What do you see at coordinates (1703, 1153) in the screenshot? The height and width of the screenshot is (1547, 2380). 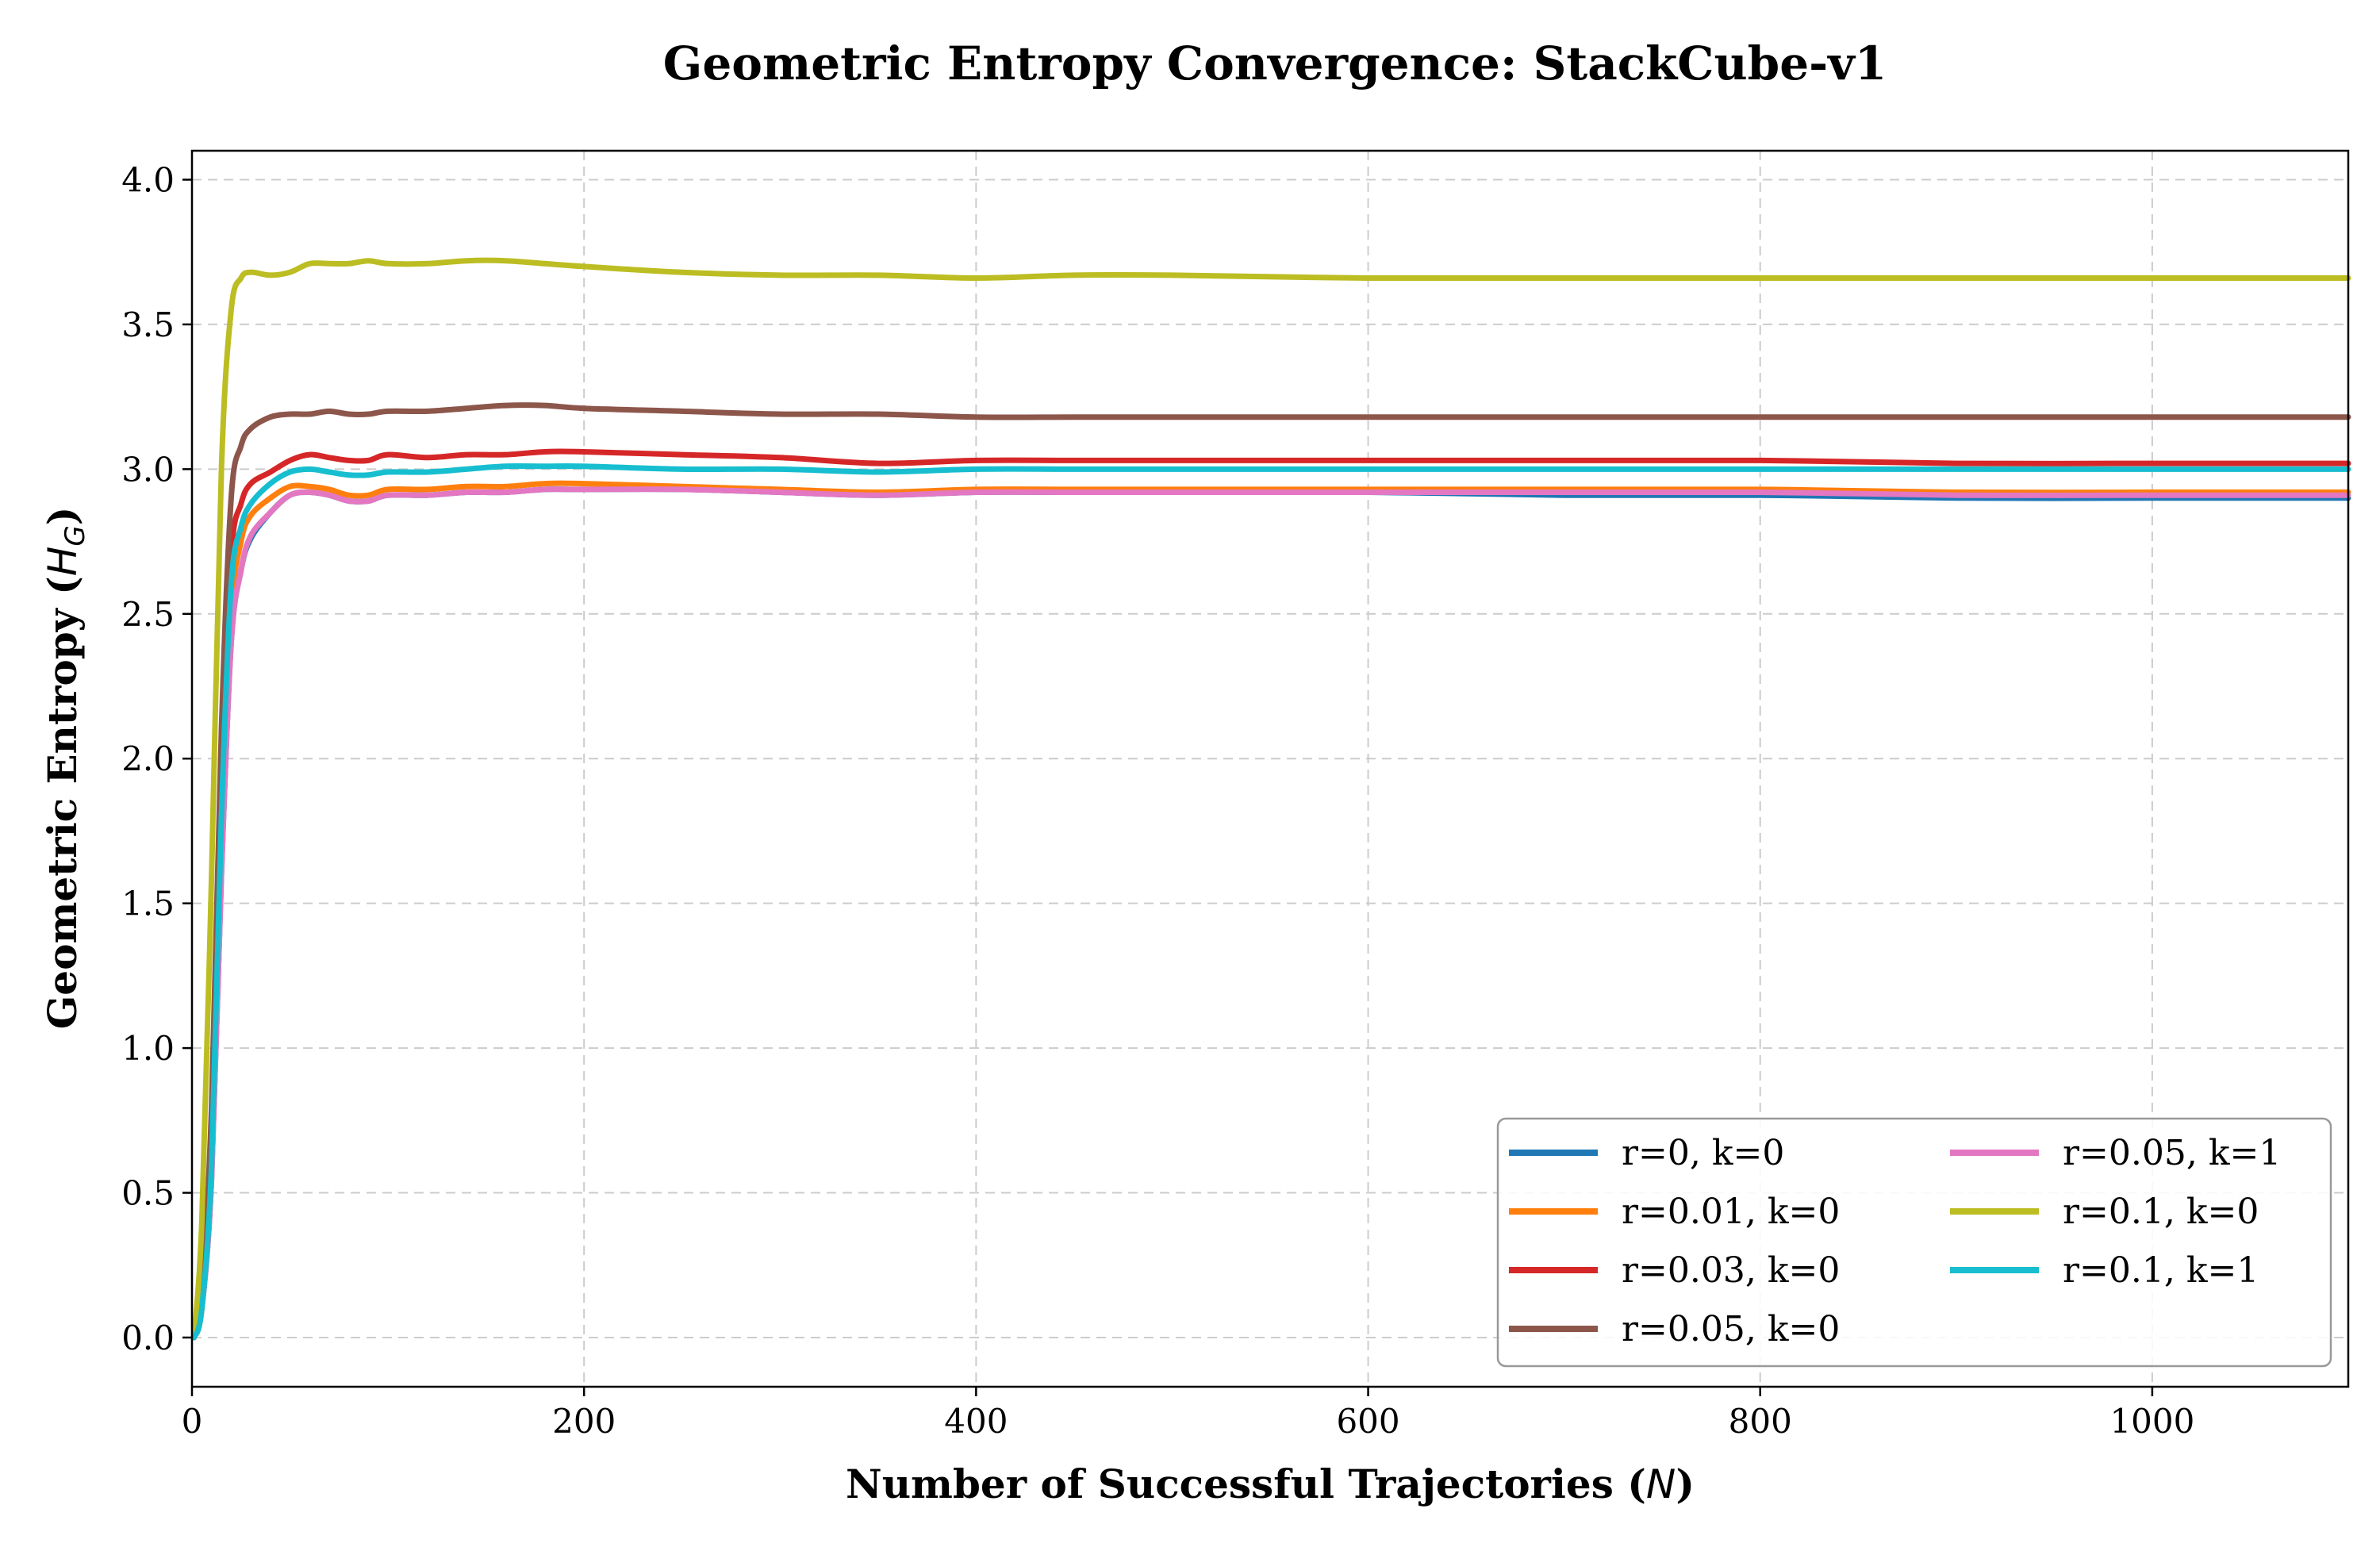 I see `legend-label: r=0, k=0` at bounding box center [1703, 1153].